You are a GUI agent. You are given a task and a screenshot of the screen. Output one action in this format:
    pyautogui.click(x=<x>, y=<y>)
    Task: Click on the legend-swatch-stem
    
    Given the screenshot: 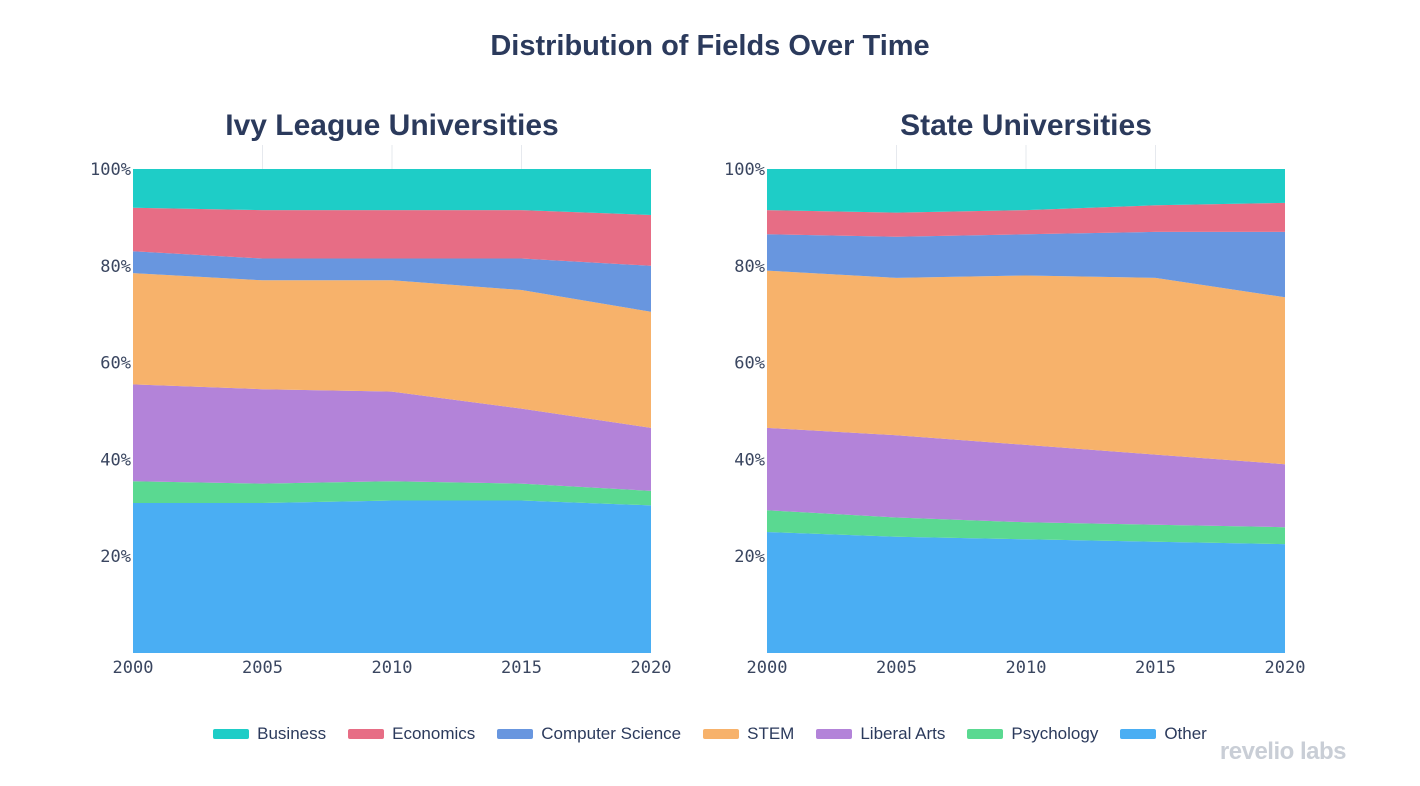 What is the action you would take?
    pyautogui.click(x=721, y=734)
    